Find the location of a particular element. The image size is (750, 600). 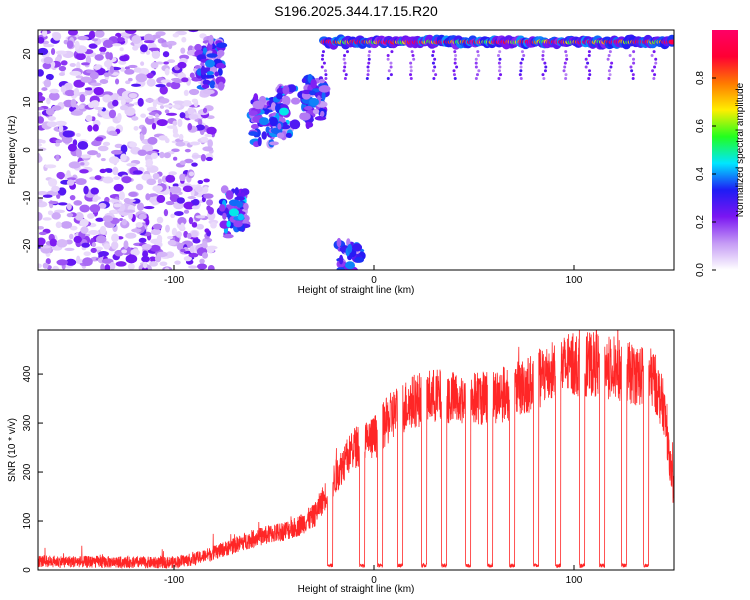

heatmap-y-tick-label: 10 is located at coordinates (27, 102).